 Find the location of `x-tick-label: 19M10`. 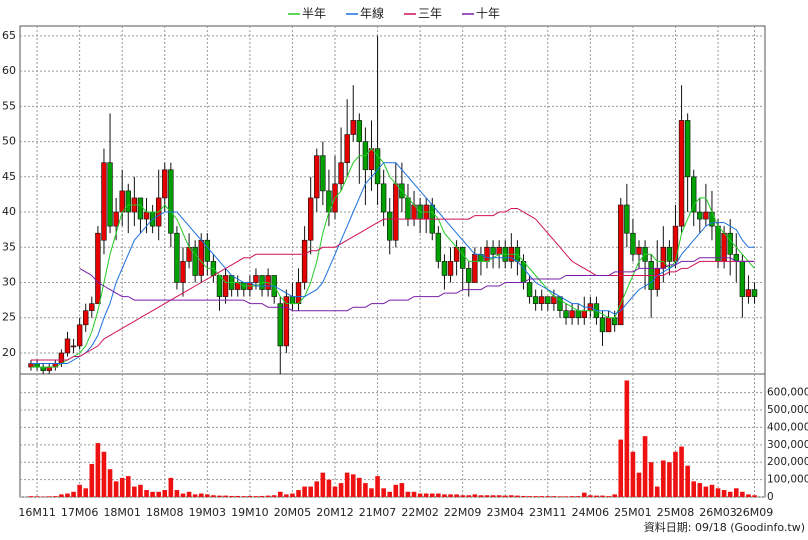

x-tick-label: 19M10 is located at coordinates (250, 512).